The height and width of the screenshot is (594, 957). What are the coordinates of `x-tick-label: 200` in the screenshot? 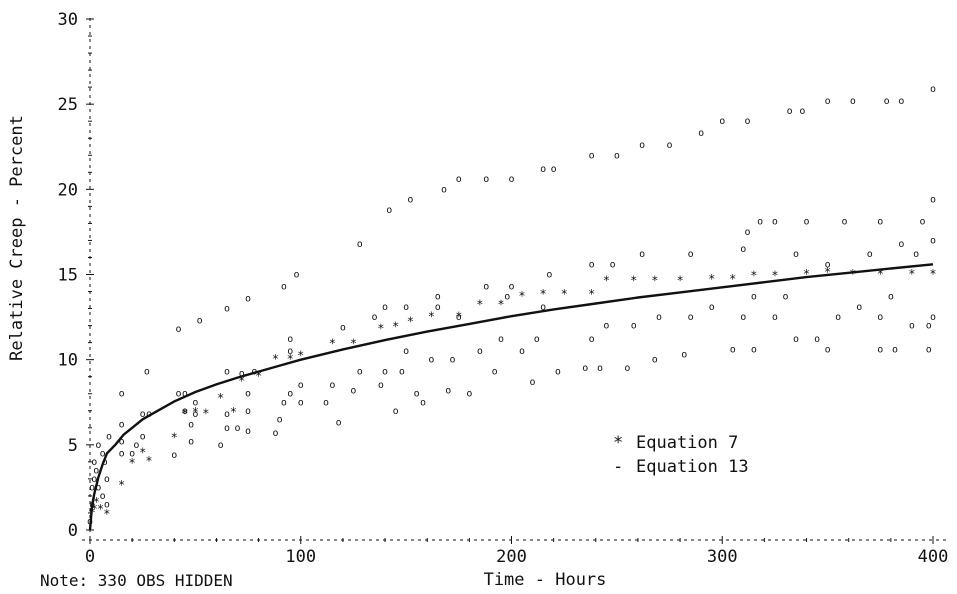 It's located at (511, 557).